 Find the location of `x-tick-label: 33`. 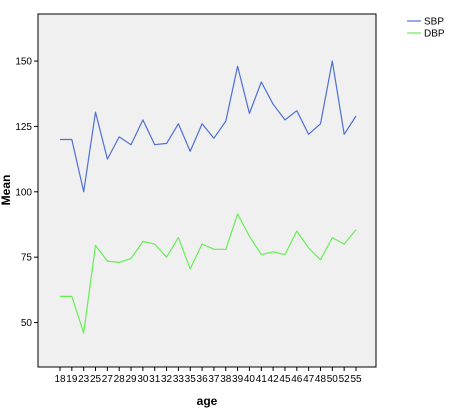

x-tick-label: 33 is located at coordinates (179, 379).